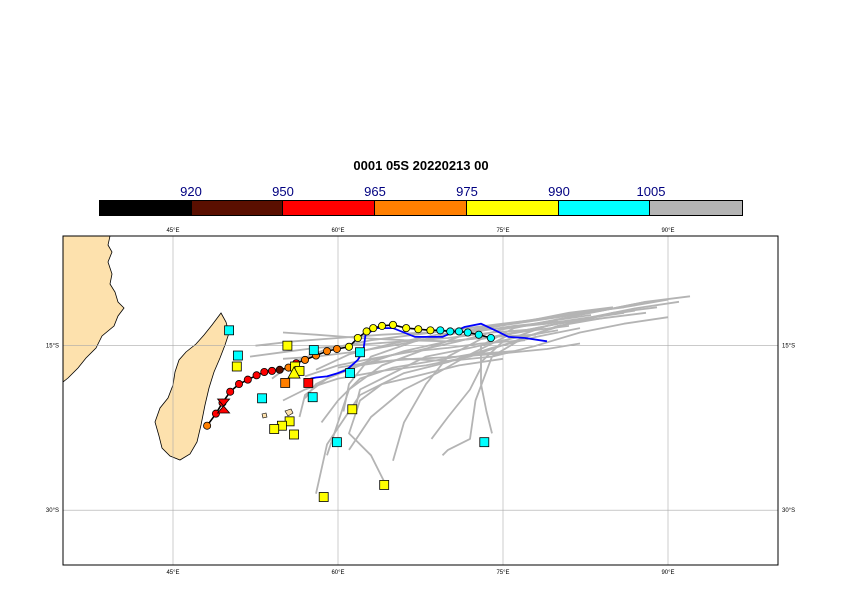 The height and width of the screenshot is (596, 842). Describe the element at coordinates (294, 372) in the screenshot. I see `triangle-marker` at that location.